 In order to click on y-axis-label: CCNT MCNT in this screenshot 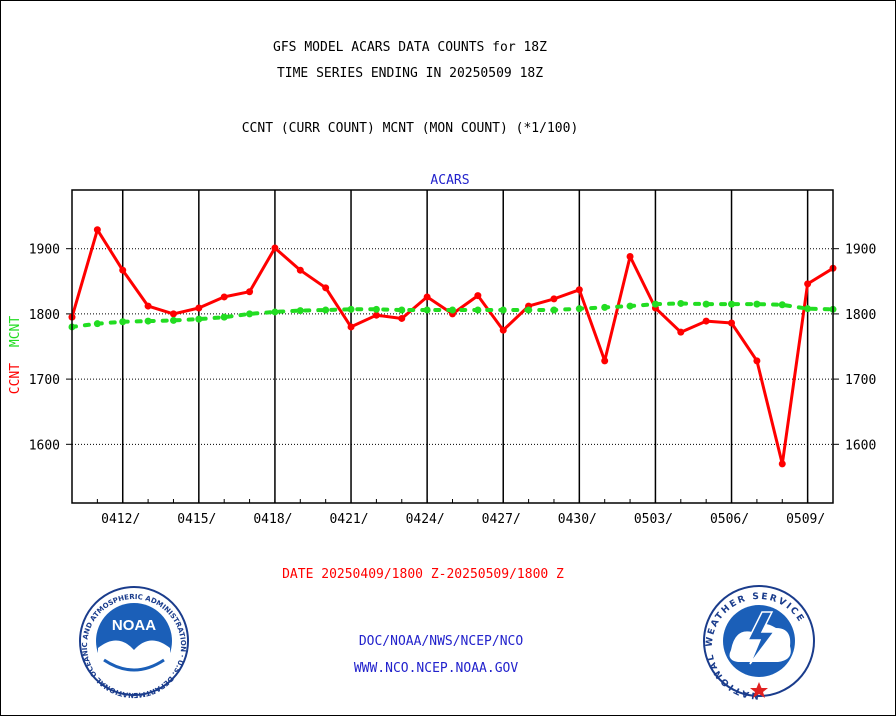, I will do `click(15, 355)`.